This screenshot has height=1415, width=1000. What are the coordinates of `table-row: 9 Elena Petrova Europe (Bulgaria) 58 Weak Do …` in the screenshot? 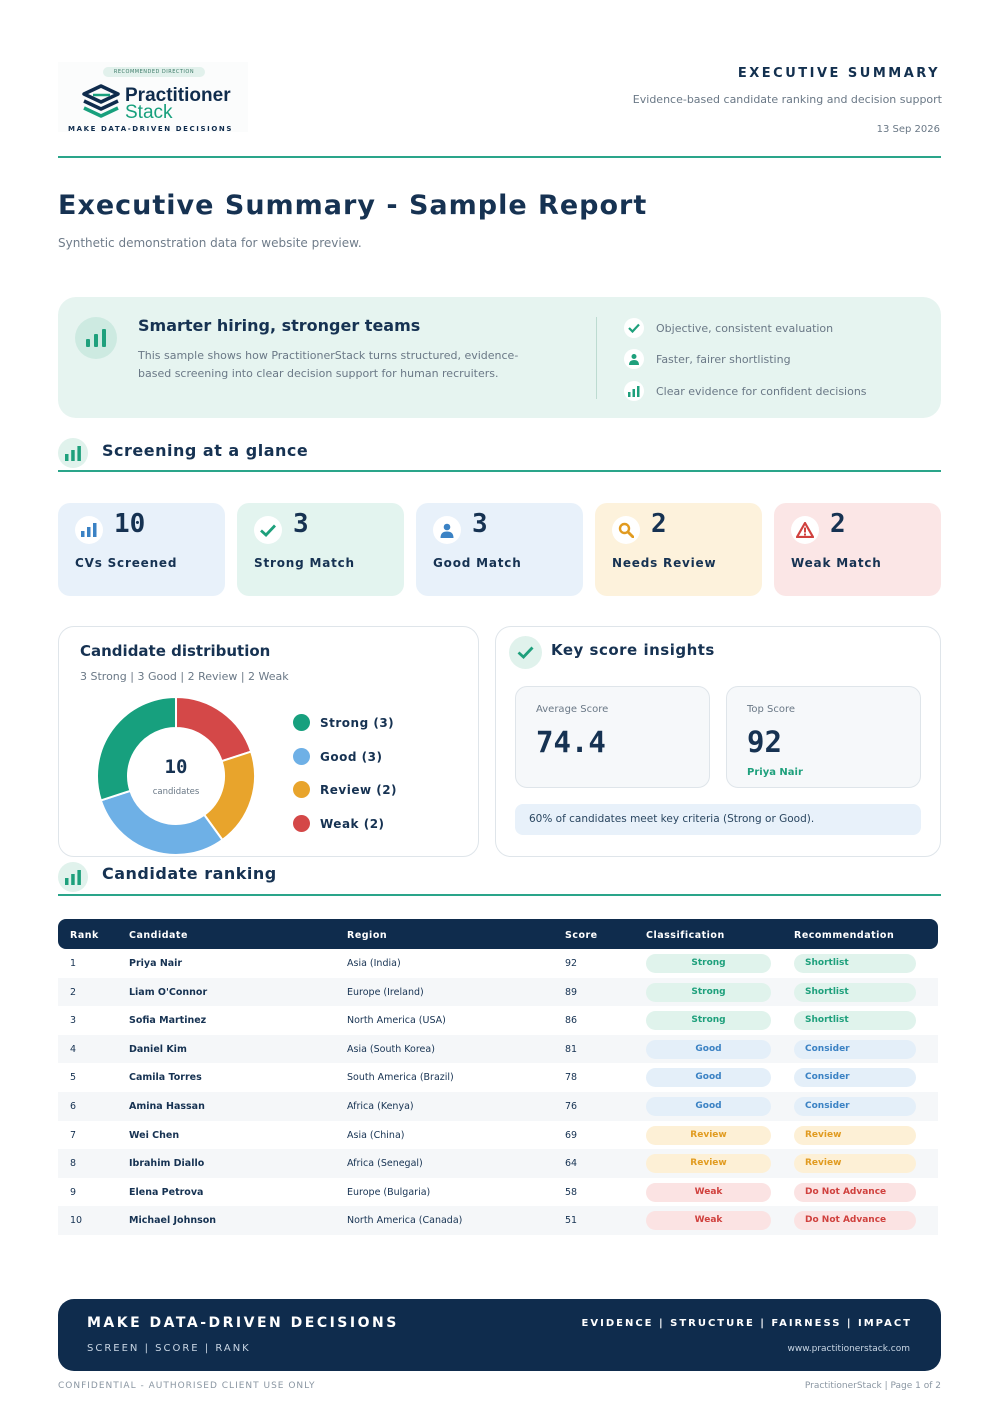 It's located at (498, 1192).